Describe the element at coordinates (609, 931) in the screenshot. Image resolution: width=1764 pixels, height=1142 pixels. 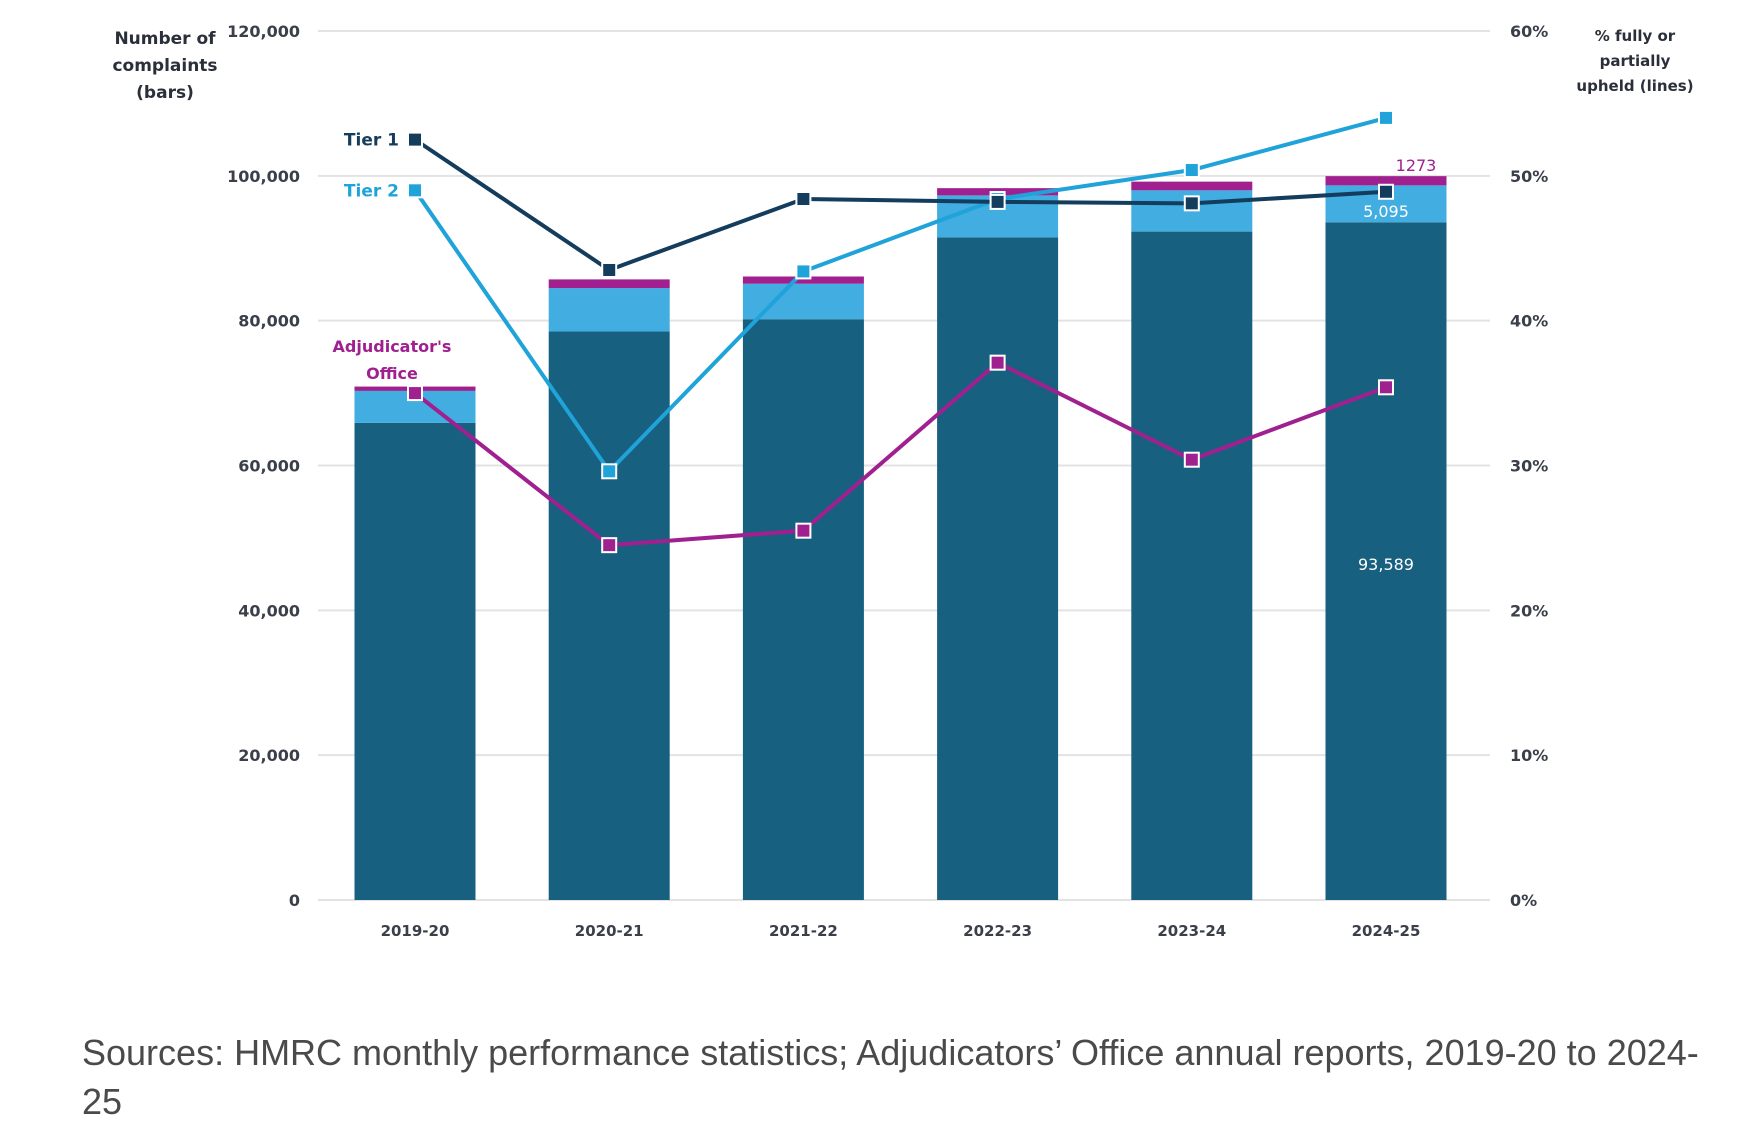
I see `x-tick-label: 2020-21` at that location.